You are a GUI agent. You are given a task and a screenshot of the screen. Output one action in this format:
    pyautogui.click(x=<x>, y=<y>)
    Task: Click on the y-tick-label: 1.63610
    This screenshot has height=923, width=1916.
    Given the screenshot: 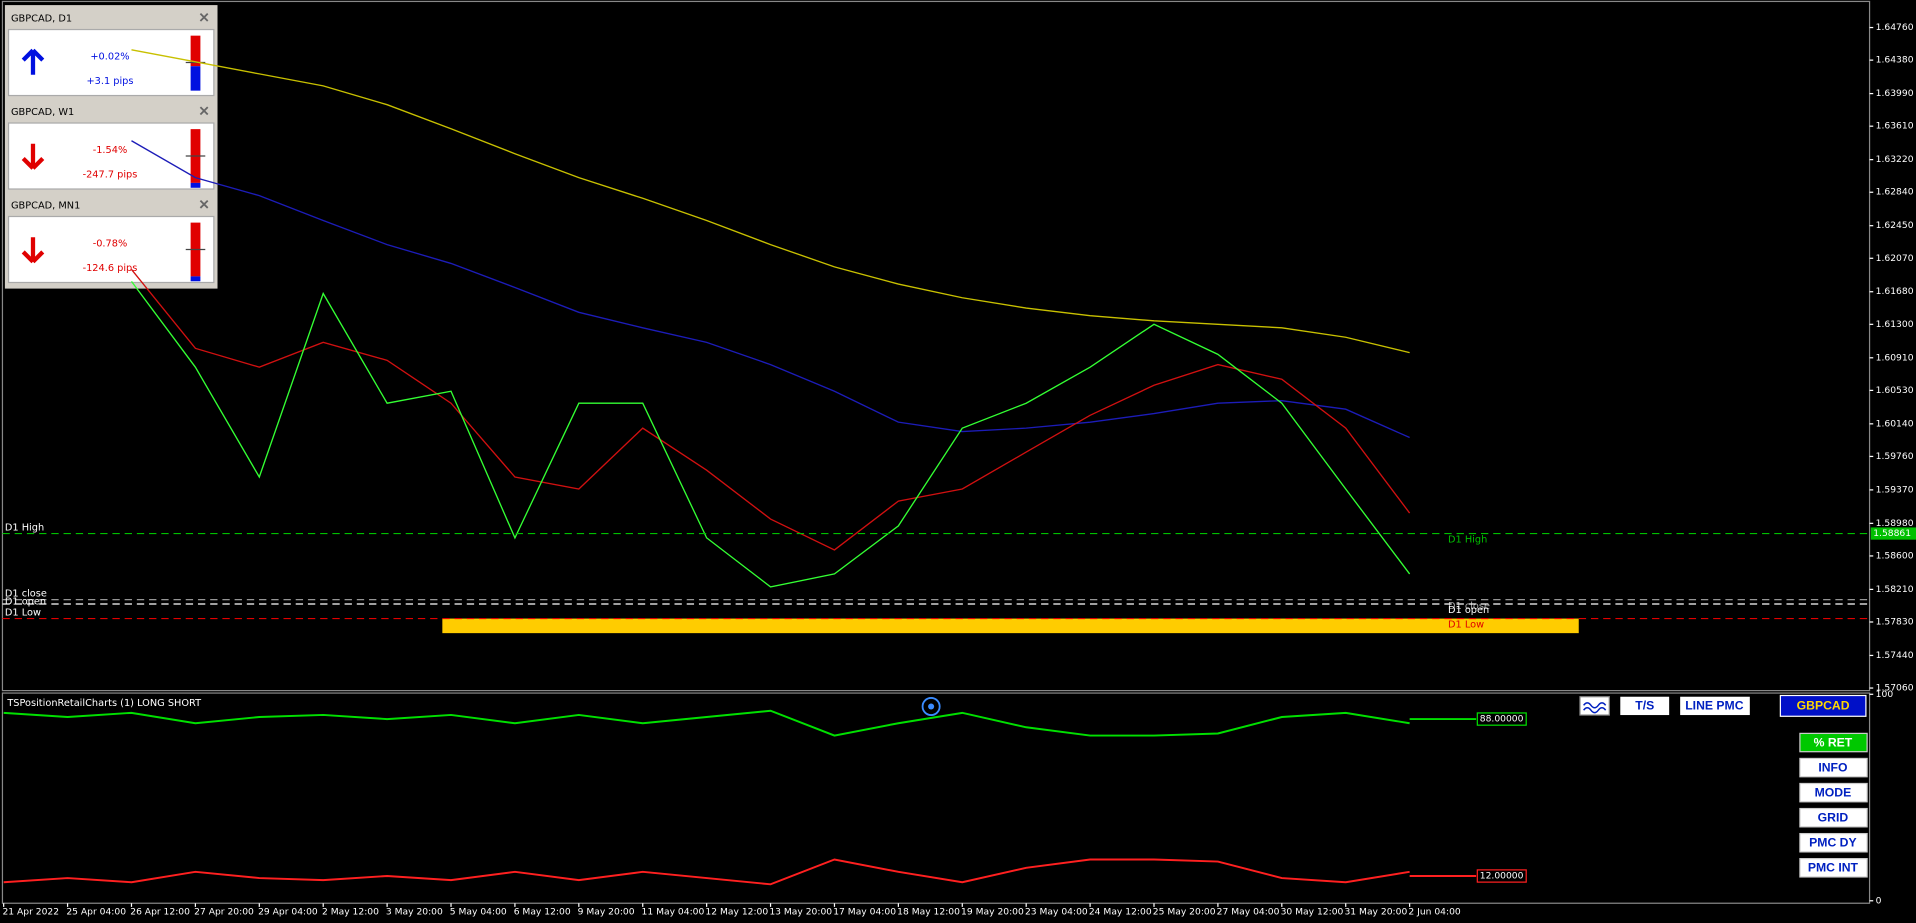 What is the action you would take?
    pyautogui.click(x=1895, y=126)
    